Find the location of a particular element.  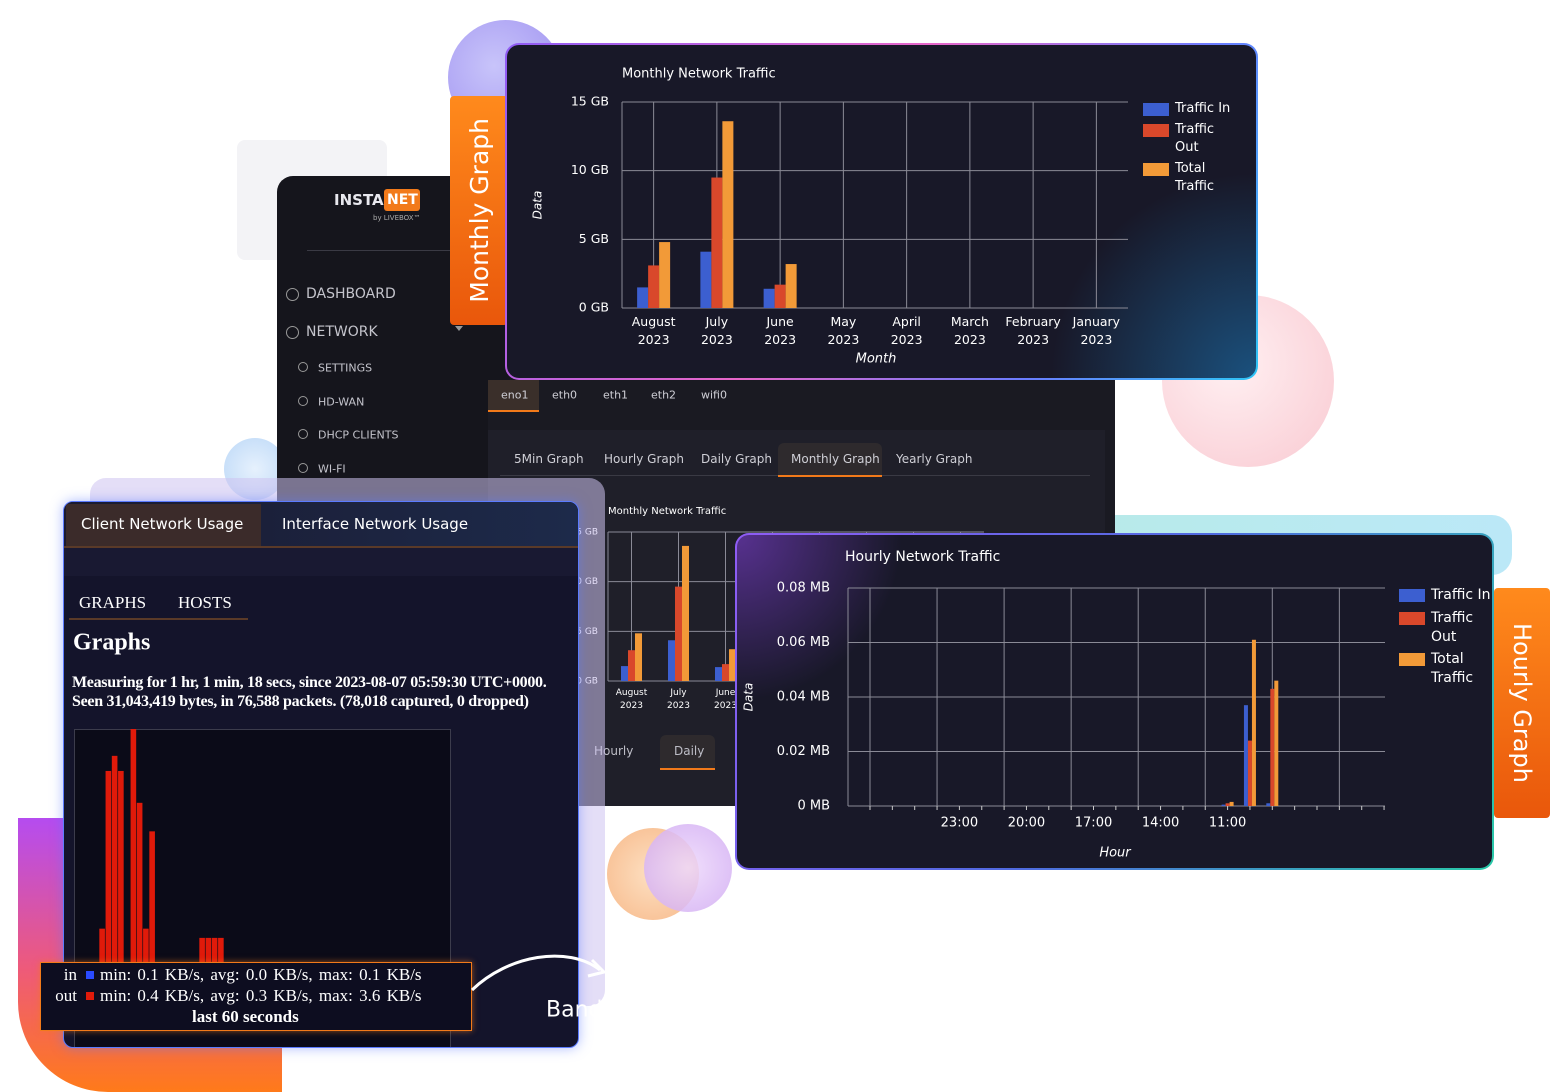

interface-tab: wifi0 is located at coordinates (714, 395).